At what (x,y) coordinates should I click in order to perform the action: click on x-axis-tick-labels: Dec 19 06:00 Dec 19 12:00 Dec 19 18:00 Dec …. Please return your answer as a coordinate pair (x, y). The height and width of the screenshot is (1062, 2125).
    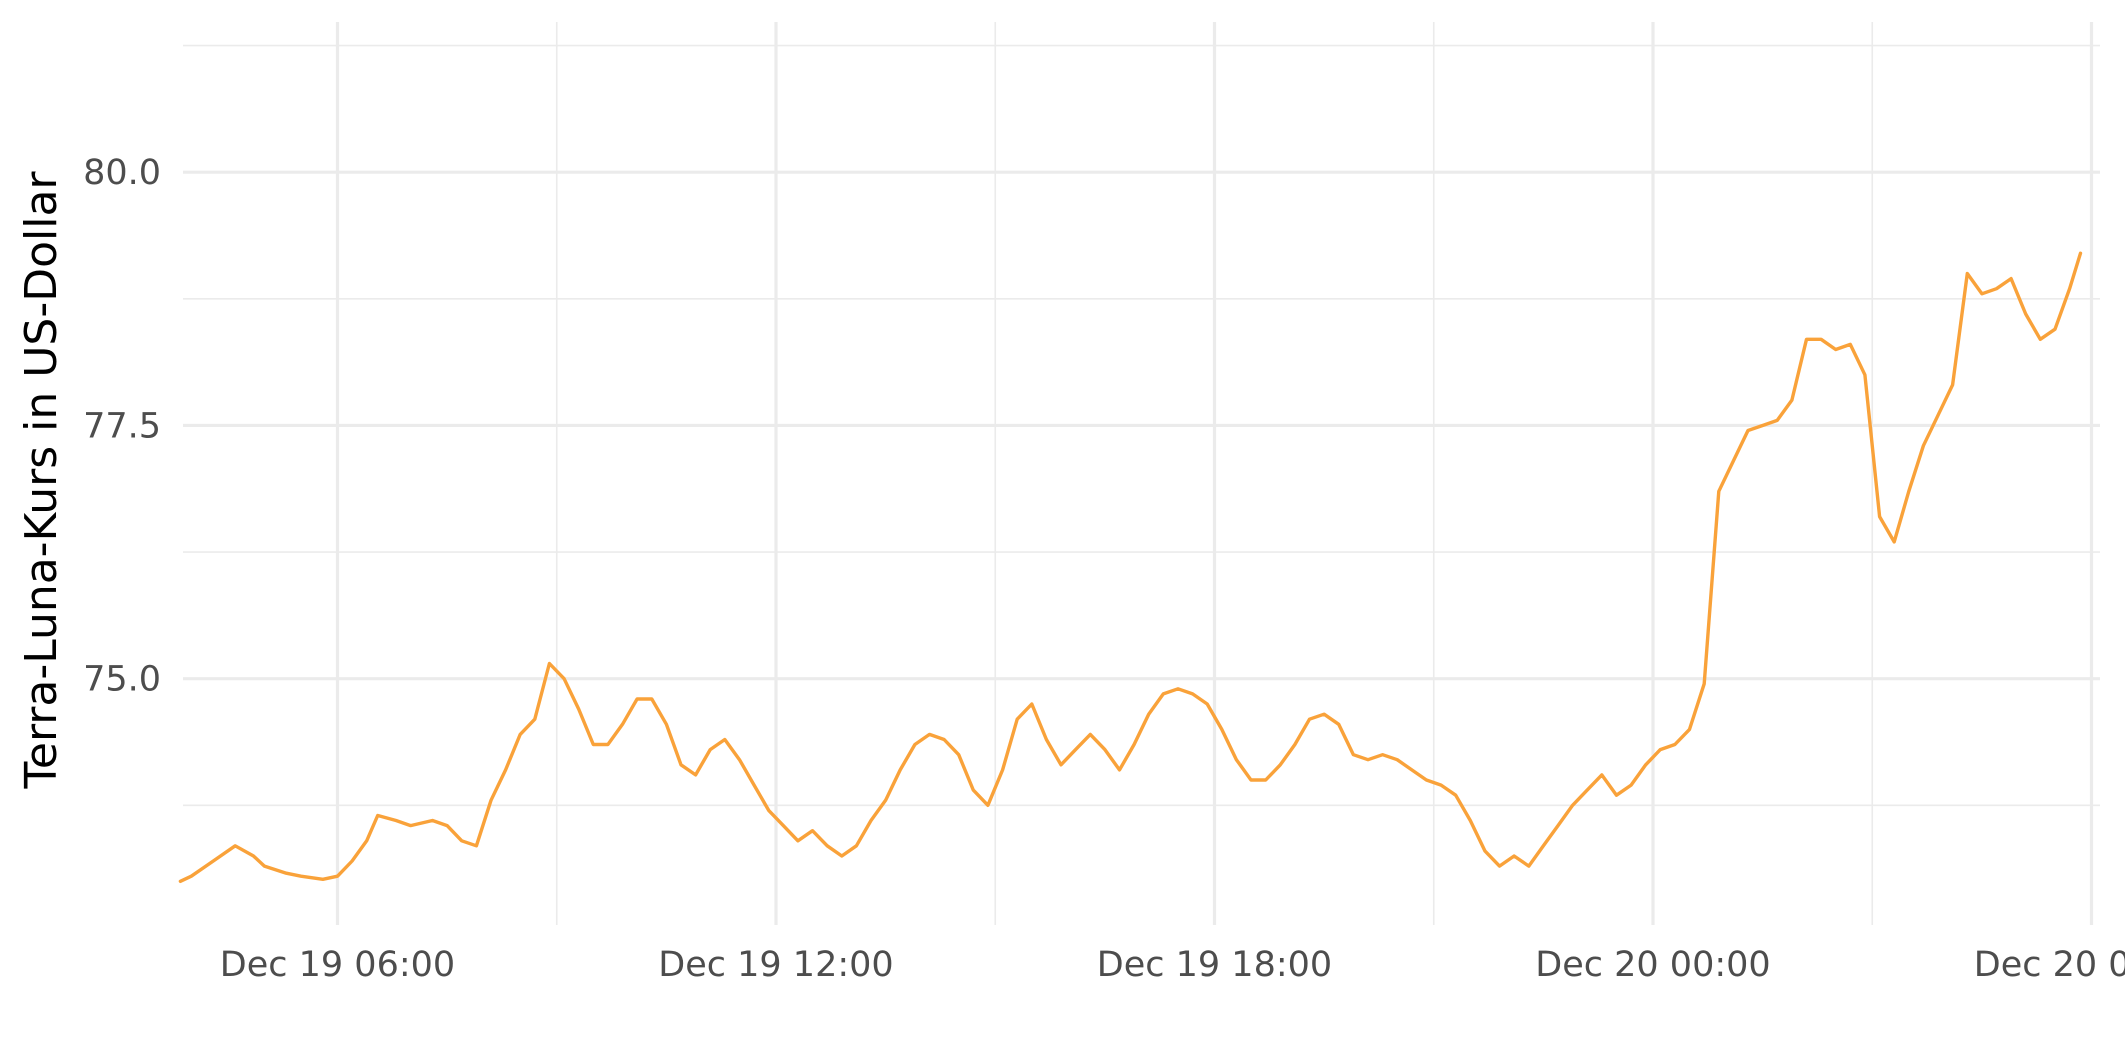
    Looking at the image, I should click on (1172, 965).